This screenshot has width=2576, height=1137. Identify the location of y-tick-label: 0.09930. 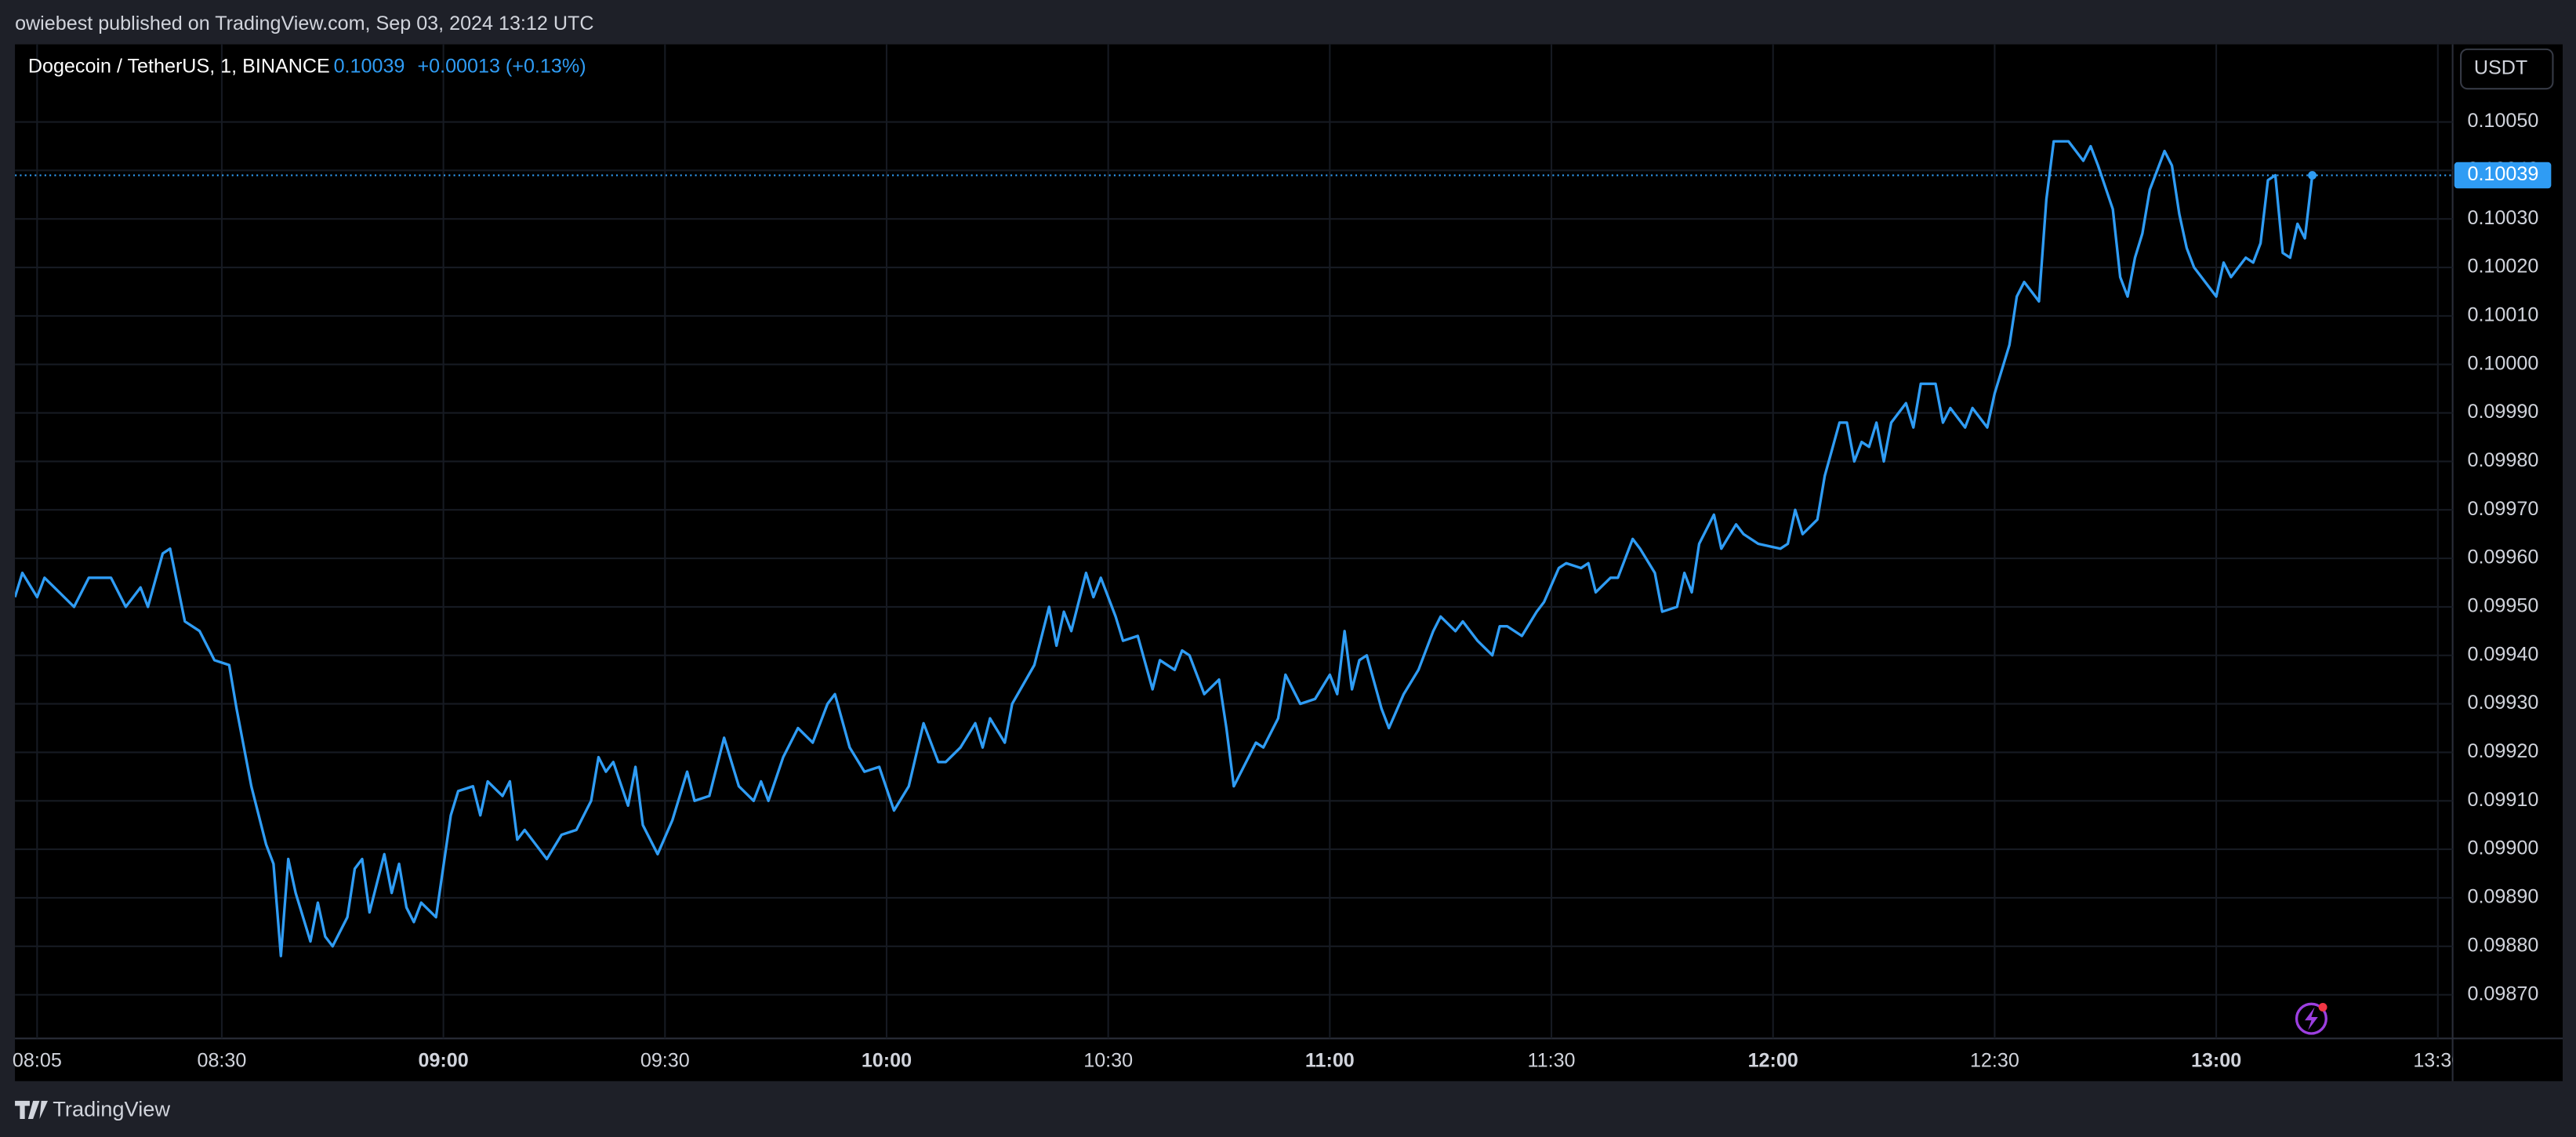
(2502, 703).